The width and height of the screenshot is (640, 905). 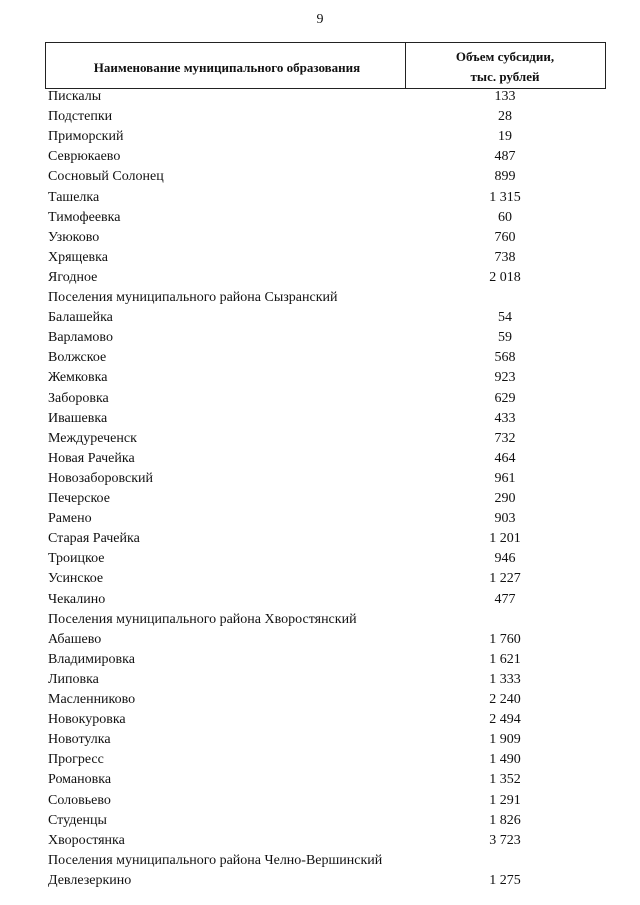 I want to click on row-value: 1 490, so click(x=505, y=760).